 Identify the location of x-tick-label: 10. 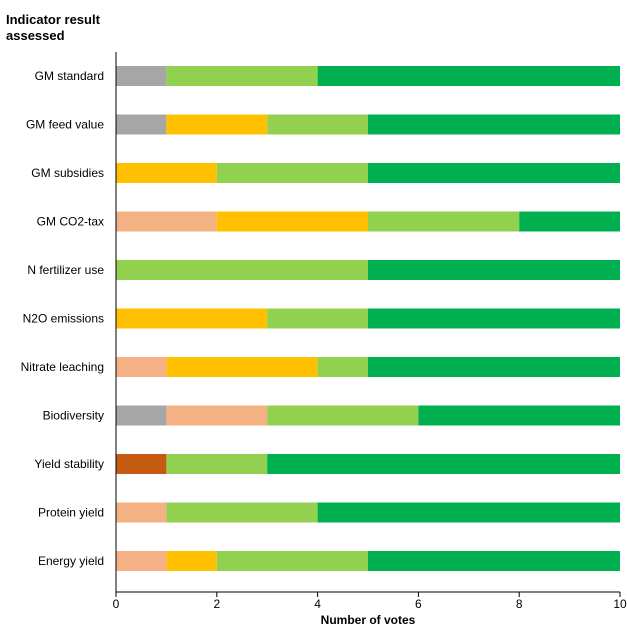
(620, 604).